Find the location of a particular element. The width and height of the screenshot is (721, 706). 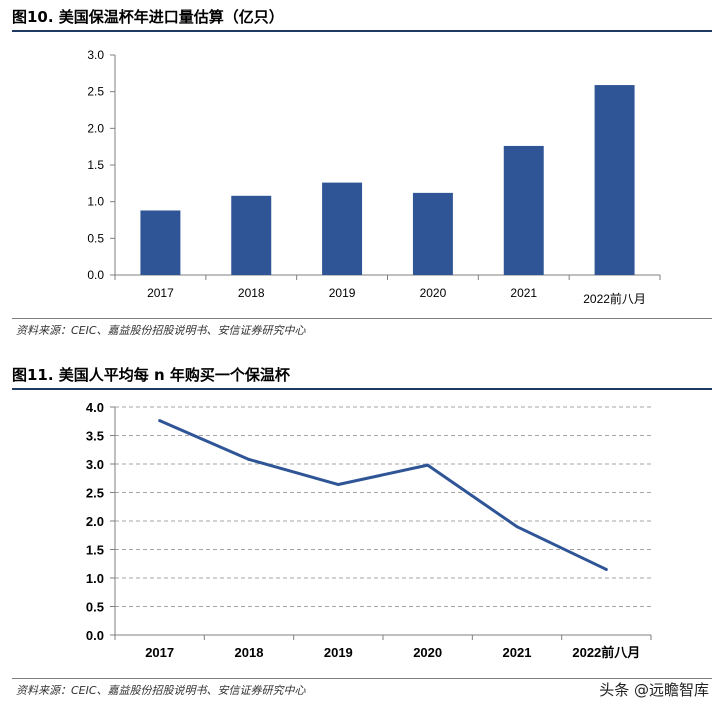

series-line is located at coordinates (383, 495).